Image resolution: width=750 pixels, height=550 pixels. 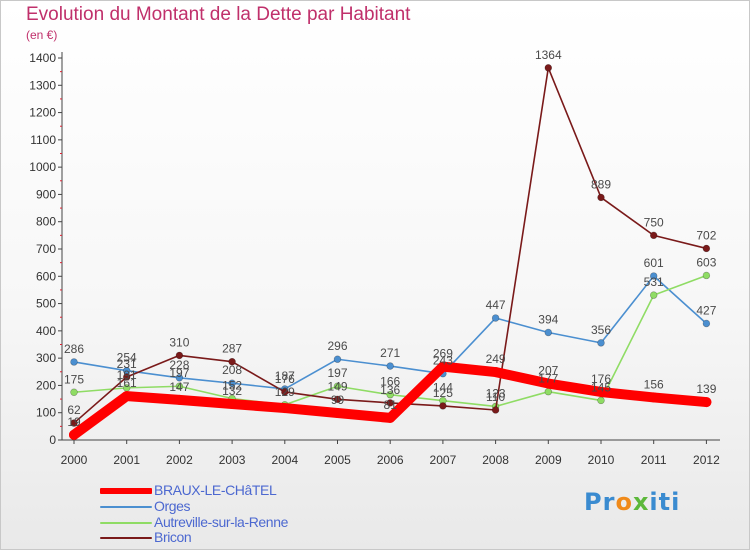 What do you see at coordinates (179, 373) in the screenshot?
I see `data-label: 197` at bounding box center [179, 373].